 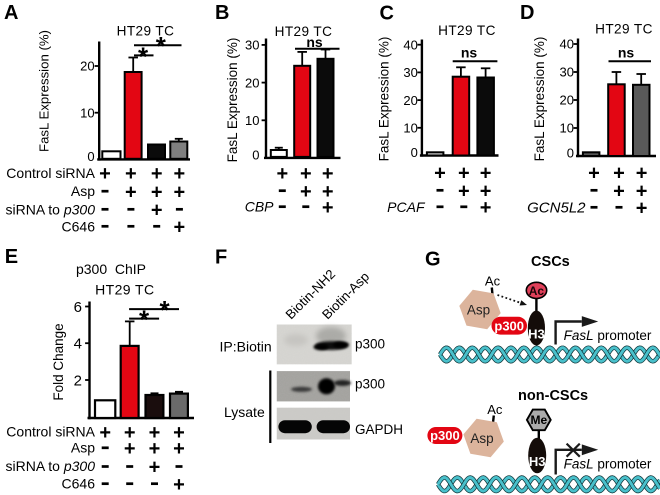 I want to click on svg-text: GAPDH, so click(x=379, y=429).